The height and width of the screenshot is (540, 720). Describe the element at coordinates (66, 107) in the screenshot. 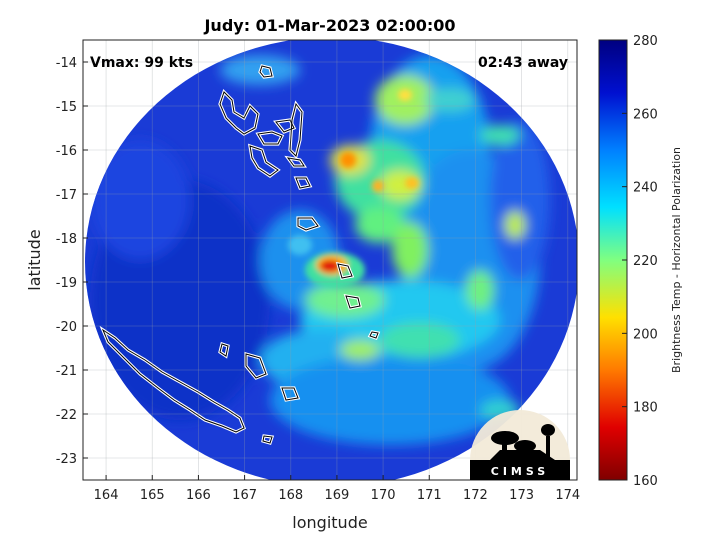

I see `y-tick-label: -15` at that location.